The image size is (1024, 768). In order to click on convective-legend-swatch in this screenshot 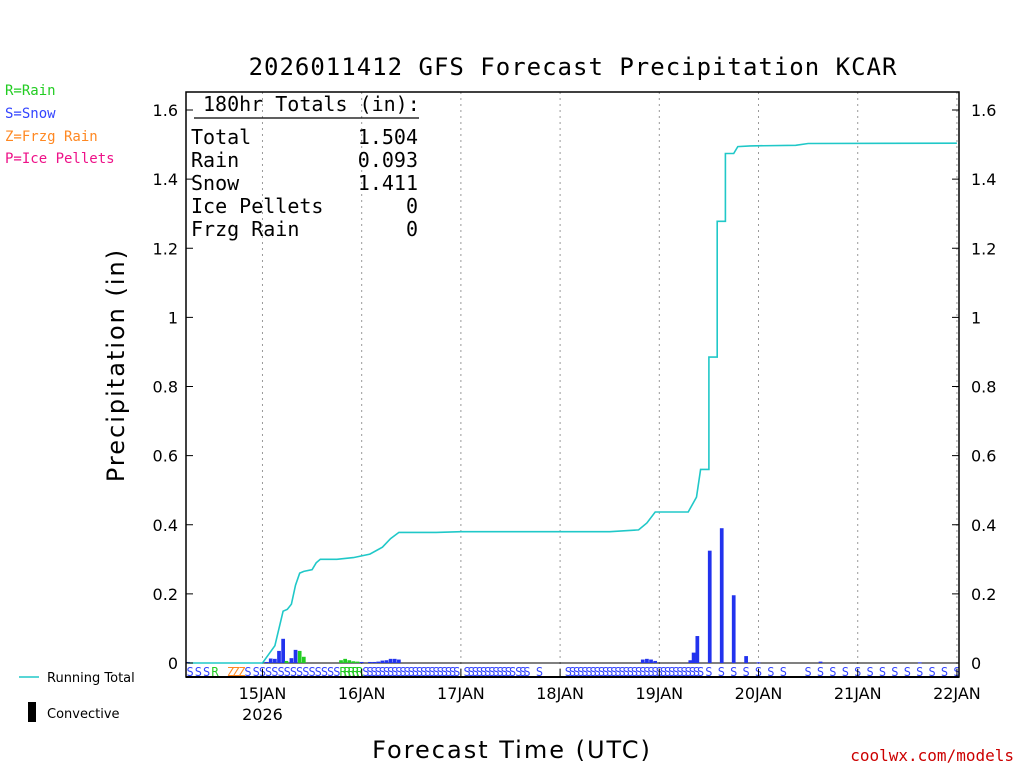, I will do `click(32, 712)`.